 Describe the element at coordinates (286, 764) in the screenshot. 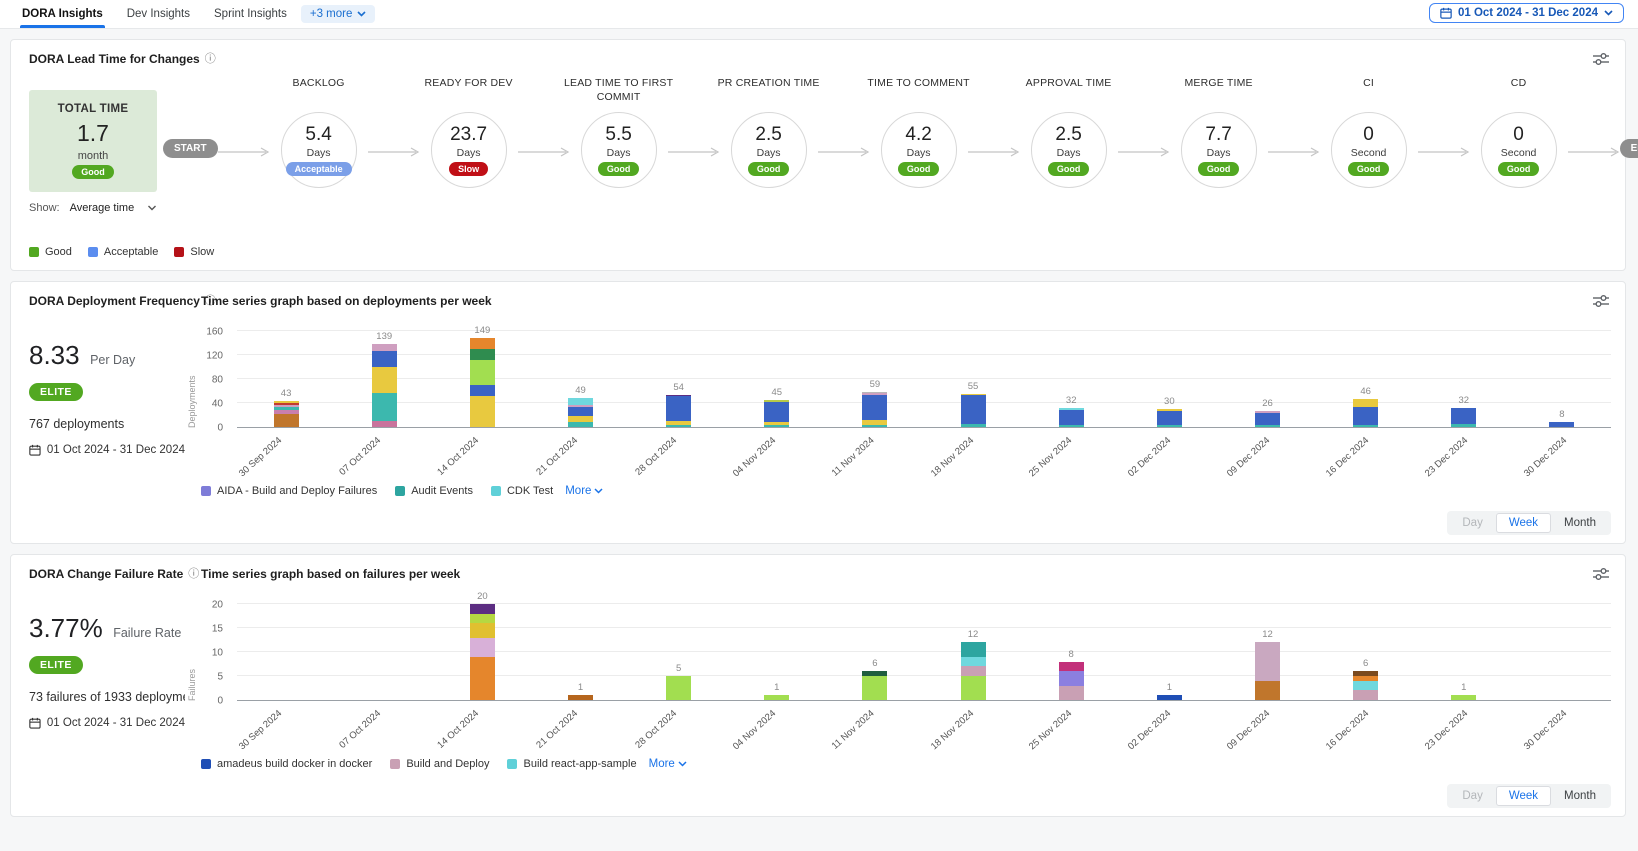

I see `legend-item: amadeus build docker in docker` at that location.